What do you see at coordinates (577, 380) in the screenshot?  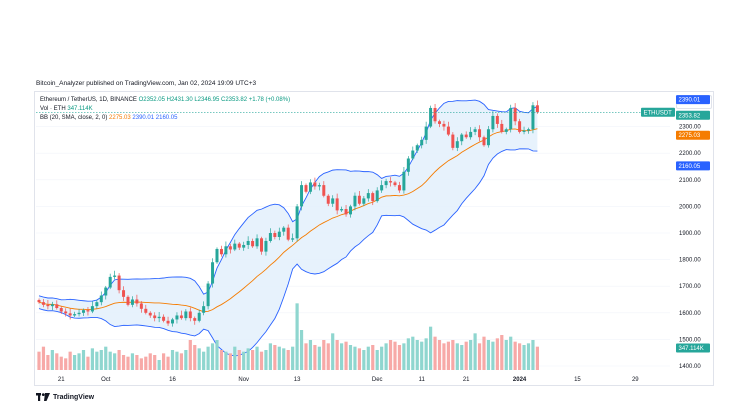 I see `x-tick-label: 15` at bounding box center [577, 380].